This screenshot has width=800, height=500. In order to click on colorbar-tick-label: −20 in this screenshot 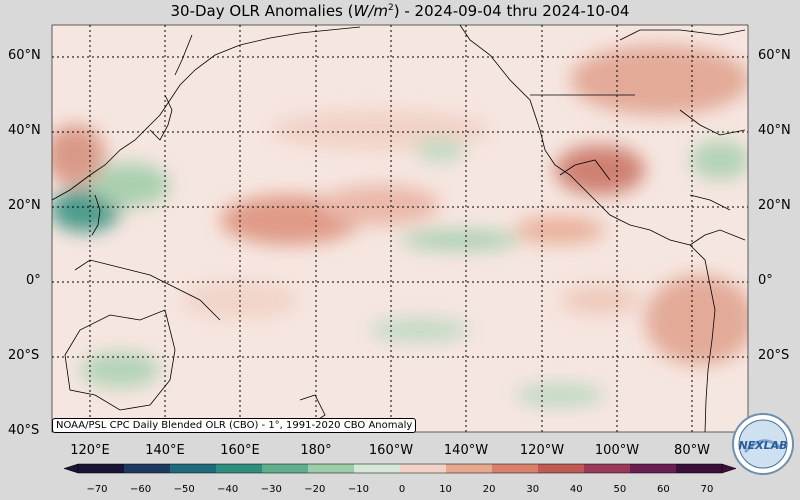, I will do `click(315, 489)`.